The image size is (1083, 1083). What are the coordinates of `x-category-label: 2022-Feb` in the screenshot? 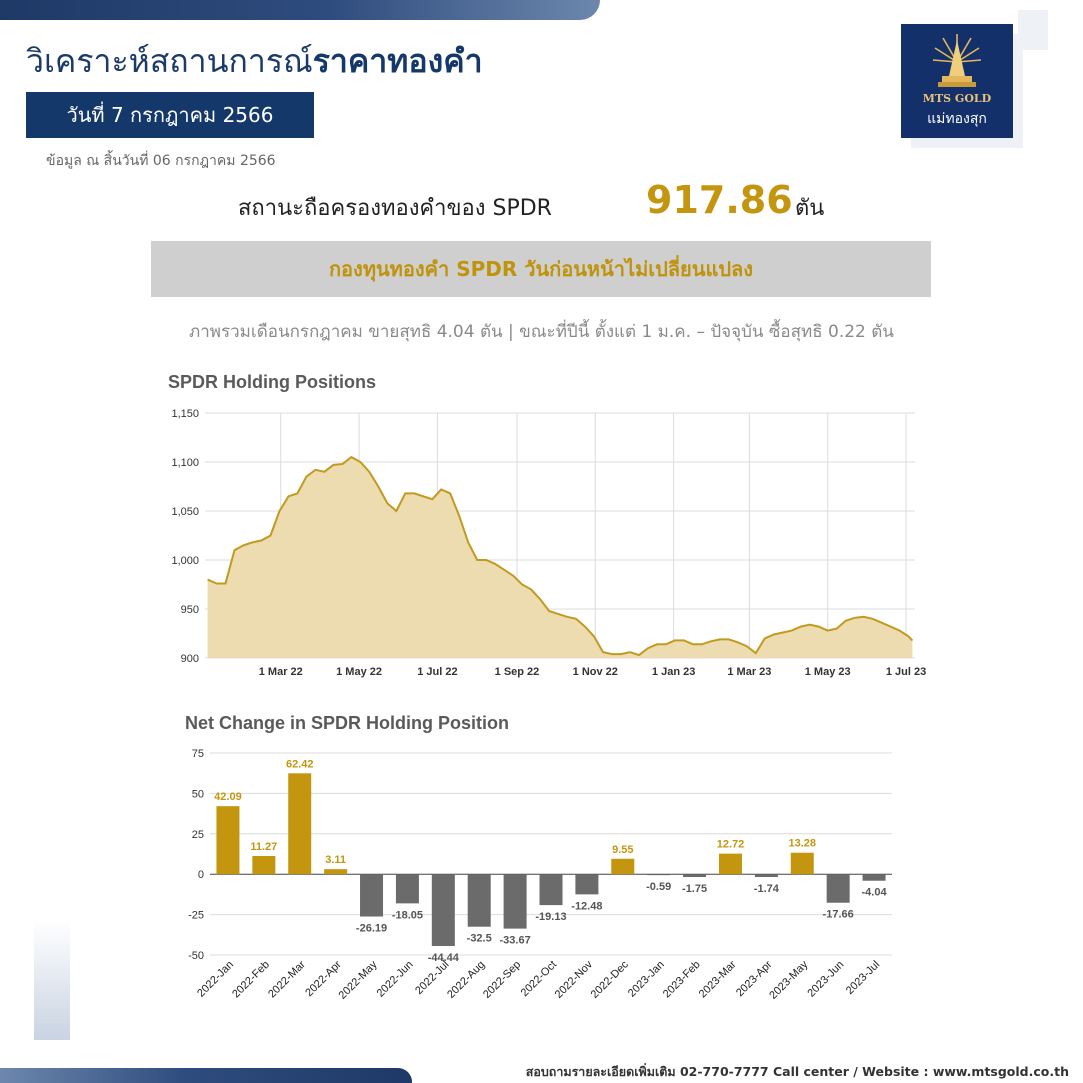 It's located at (251, 980).